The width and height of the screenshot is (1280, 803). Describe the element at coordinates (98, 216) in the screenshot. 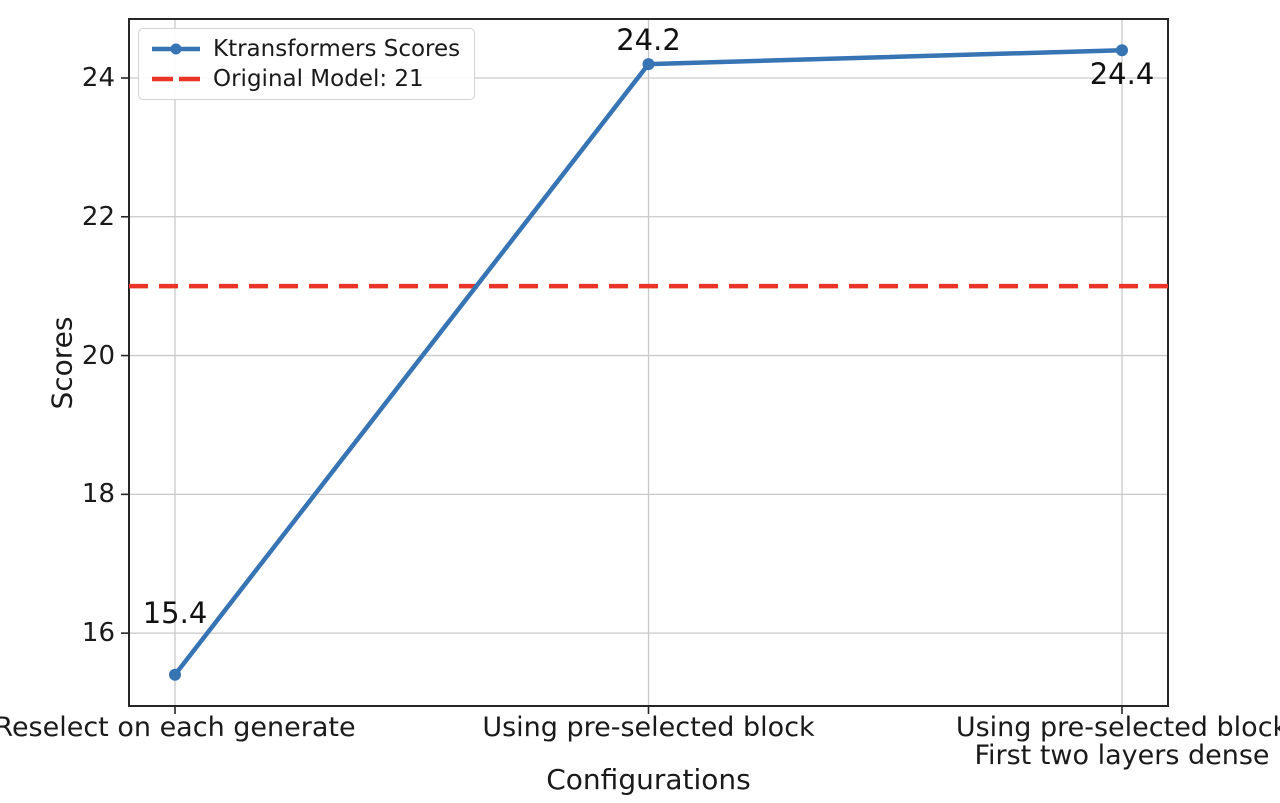

I see `y-tick-label: 22` at that location.